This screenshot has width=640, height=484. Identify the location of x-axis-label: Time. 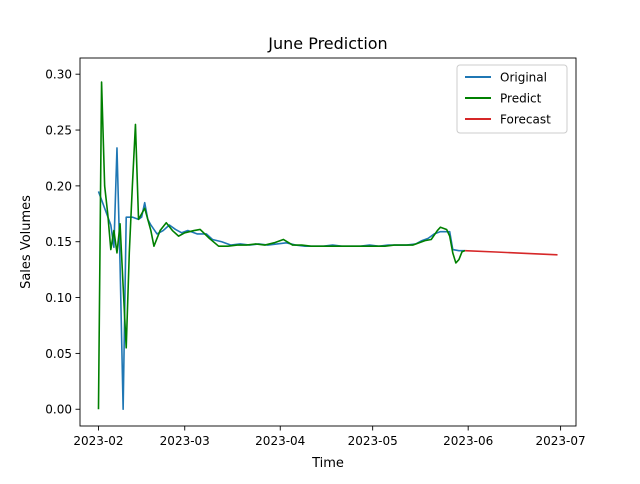
(327, 463).